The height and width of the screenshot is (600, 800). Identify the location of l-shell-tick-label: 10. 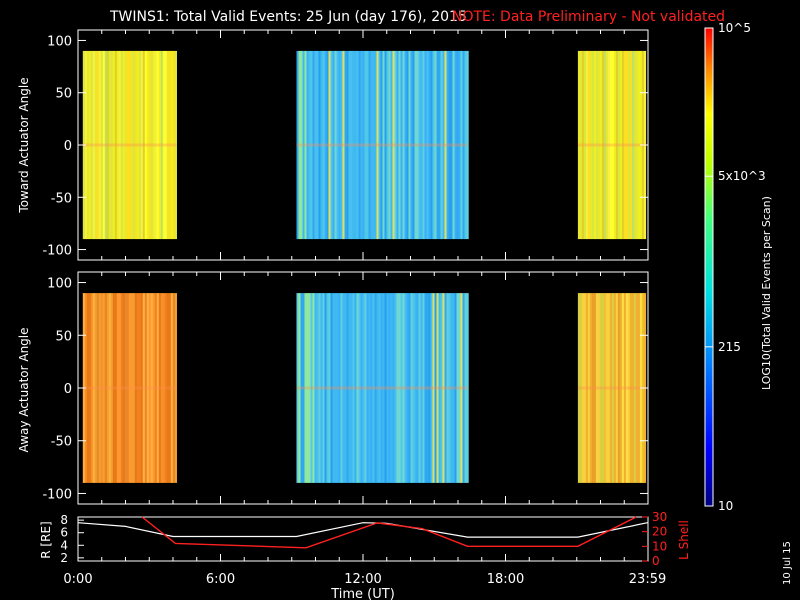
(659, 546).